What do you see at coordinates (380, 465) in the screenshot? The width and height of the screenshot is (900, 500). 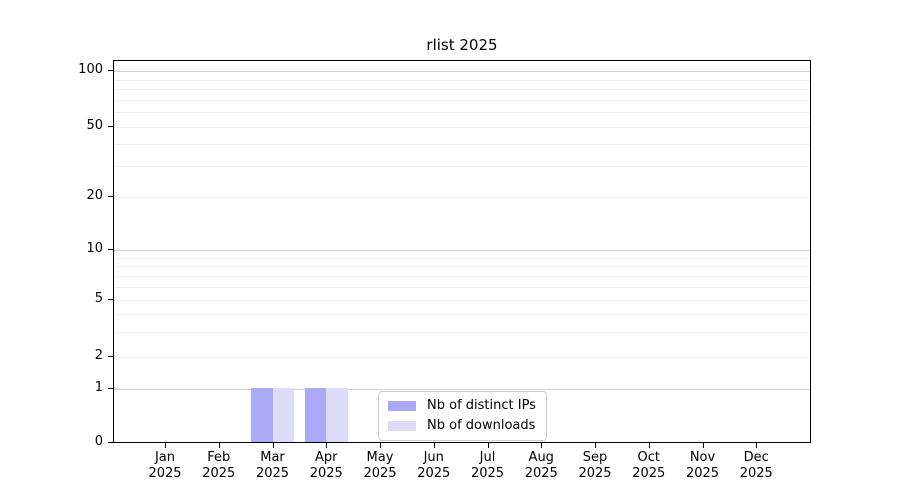 I see `x-tick-label: May 2025` at bounding box center [380, 465].